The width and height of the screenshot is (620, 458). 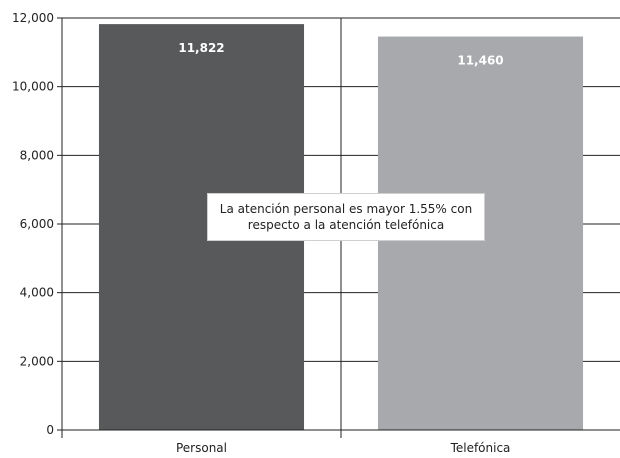 What do you see at coordinates (37, 155) in the screenshot?
I see `y-tick-label: 8,000` at bounding box center [37, 155].